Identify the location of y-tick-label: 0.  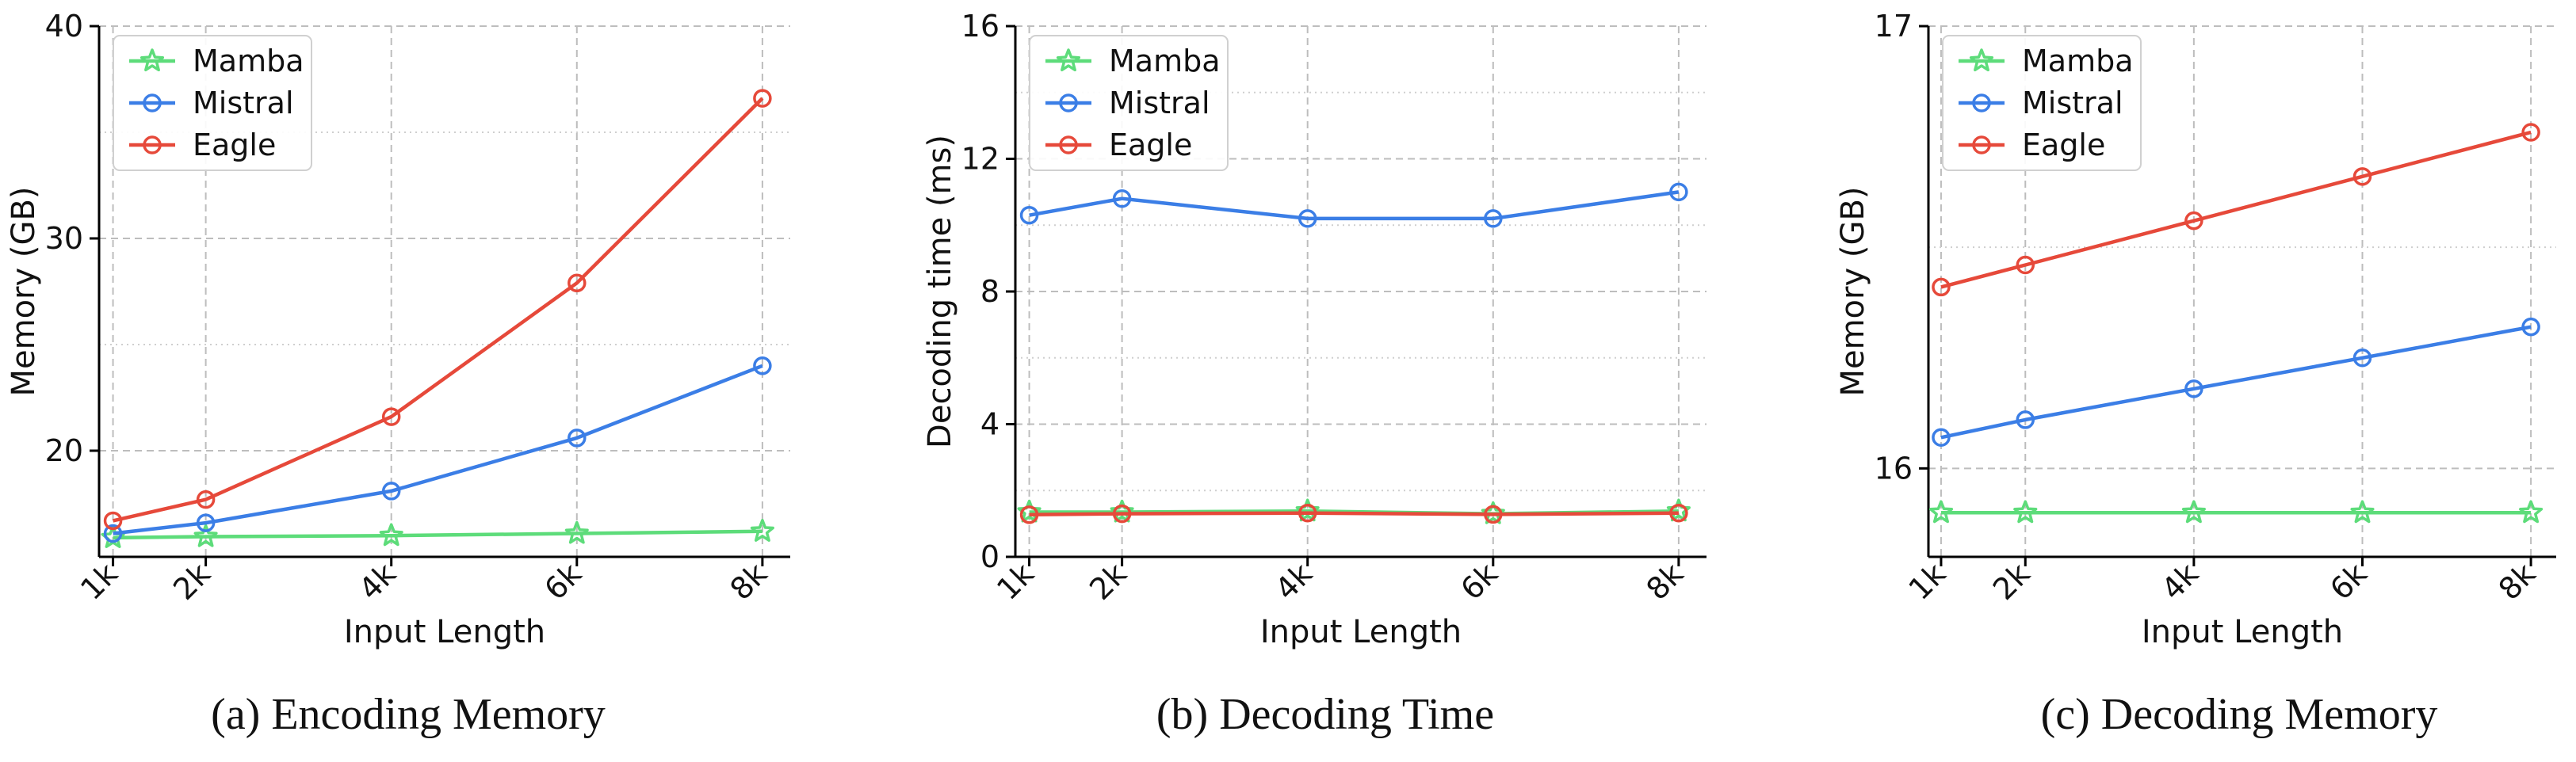
(989, 556).